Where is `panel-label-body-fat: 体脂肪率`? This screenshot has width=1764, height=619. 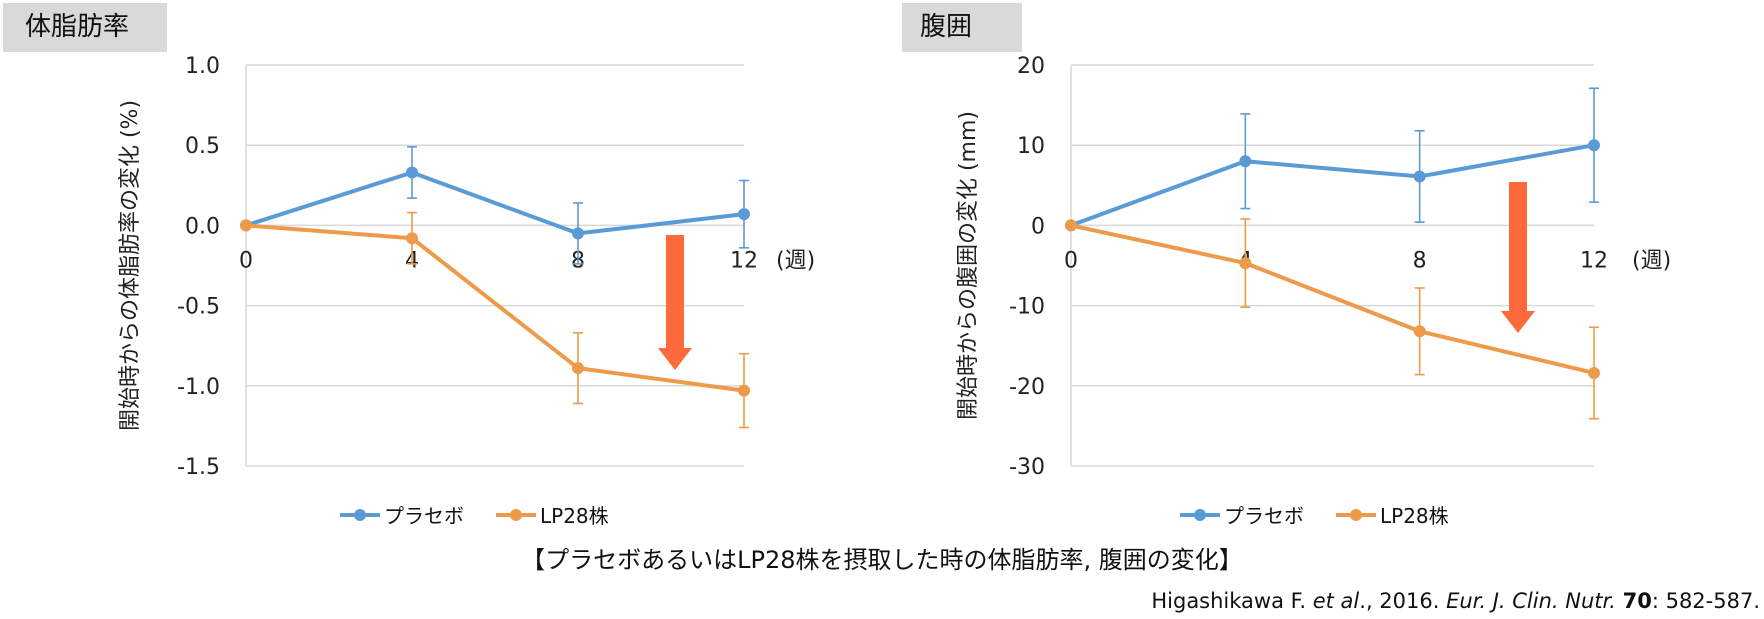
panel-label-body-fat: 体脂肪率 is located at coordinates (85, 27).